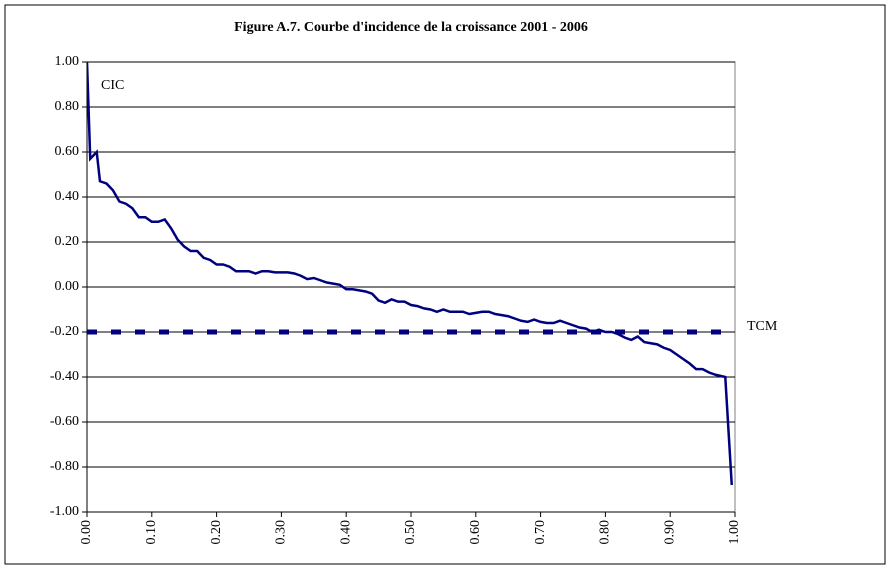 The width and height of the screenshot is (891, 569). I want to click on x-tick-label: 0.60, so click(475, 532).